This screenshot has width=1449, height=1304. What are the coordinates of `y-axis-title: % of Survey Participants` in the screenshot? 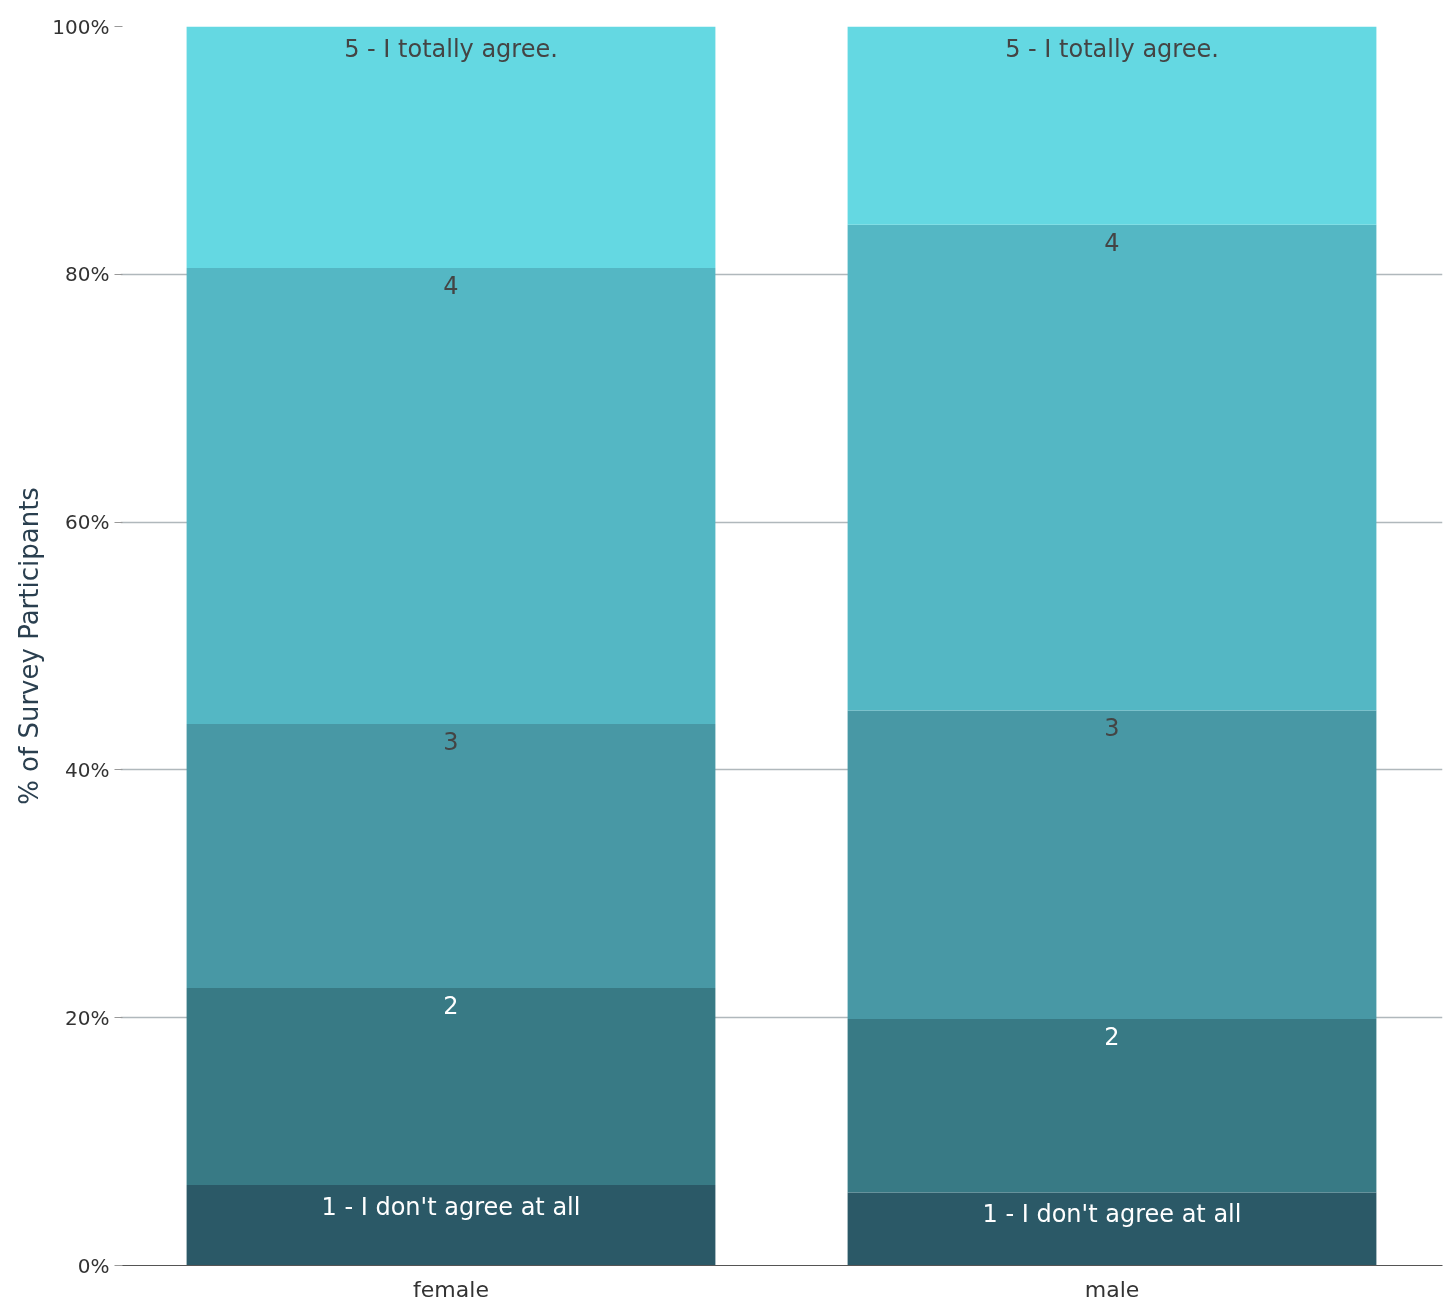 It's located at (29, 646).